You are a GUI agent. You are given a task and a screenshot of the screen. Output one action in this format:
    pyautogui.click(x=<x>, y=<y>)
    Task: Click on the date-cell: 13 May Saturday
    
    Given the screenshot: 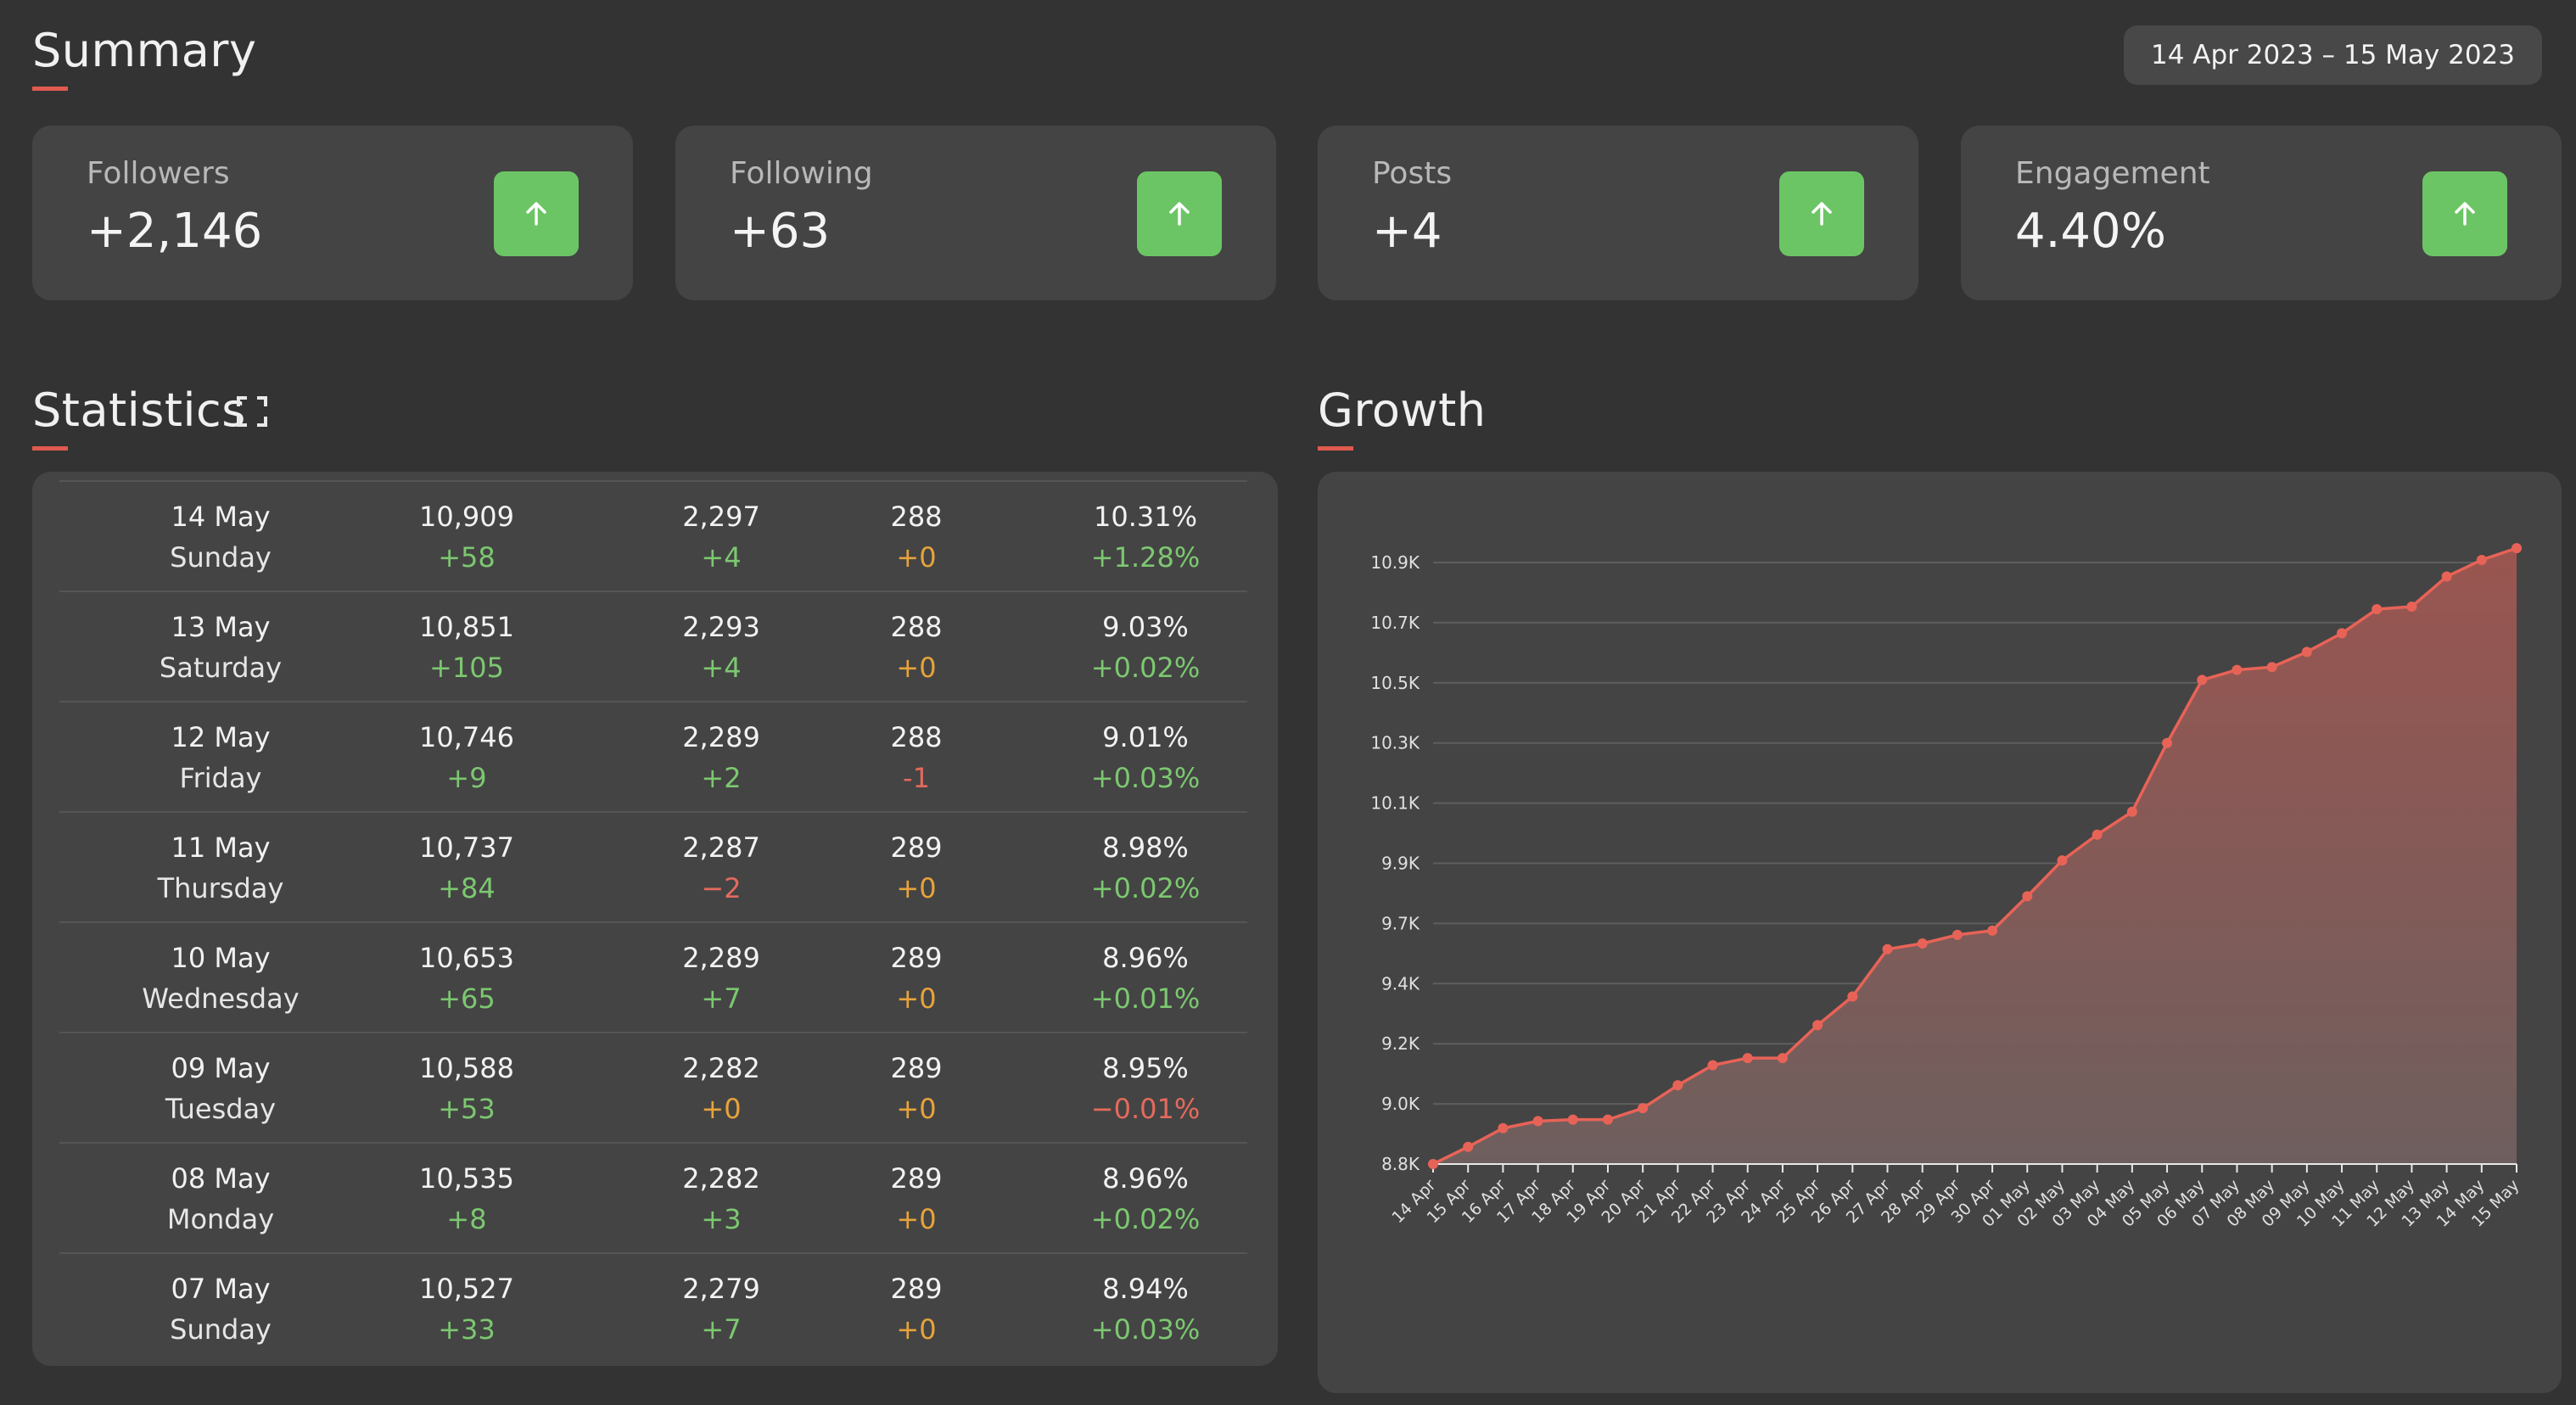 What is the action you would take?
    pyautogui.click(x=220, y=647)
    